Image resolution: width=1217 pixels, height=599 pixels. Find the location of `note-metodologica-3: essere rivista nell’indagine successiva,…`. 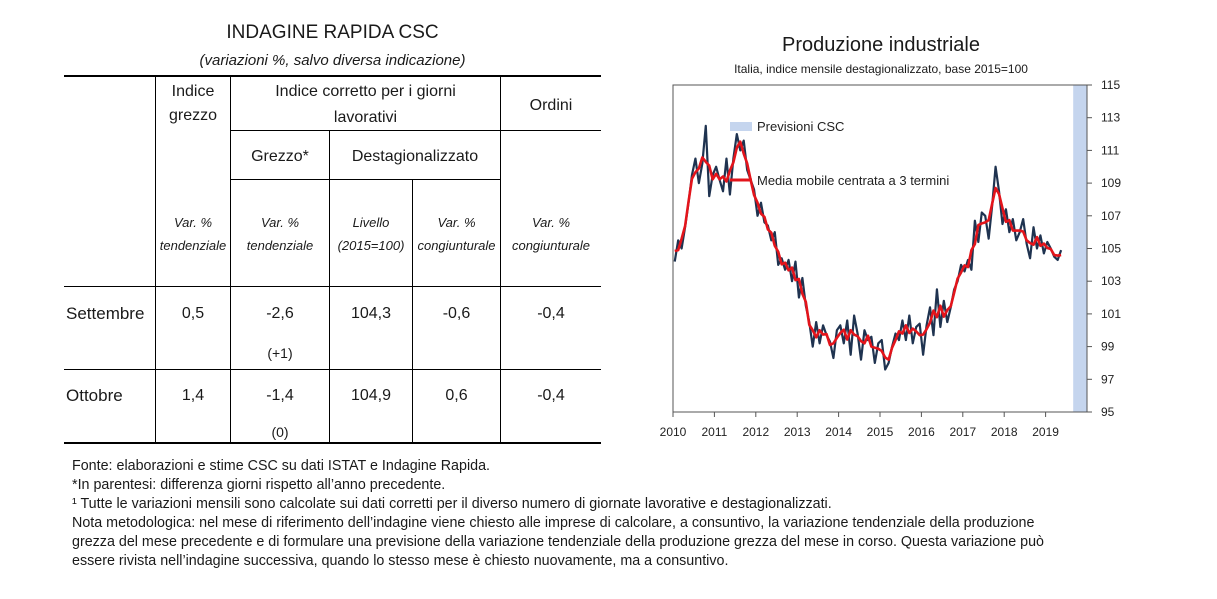

note-metodologica-3: essere rivista nell’indagine successiva,… is located at coordinates (400, 561).